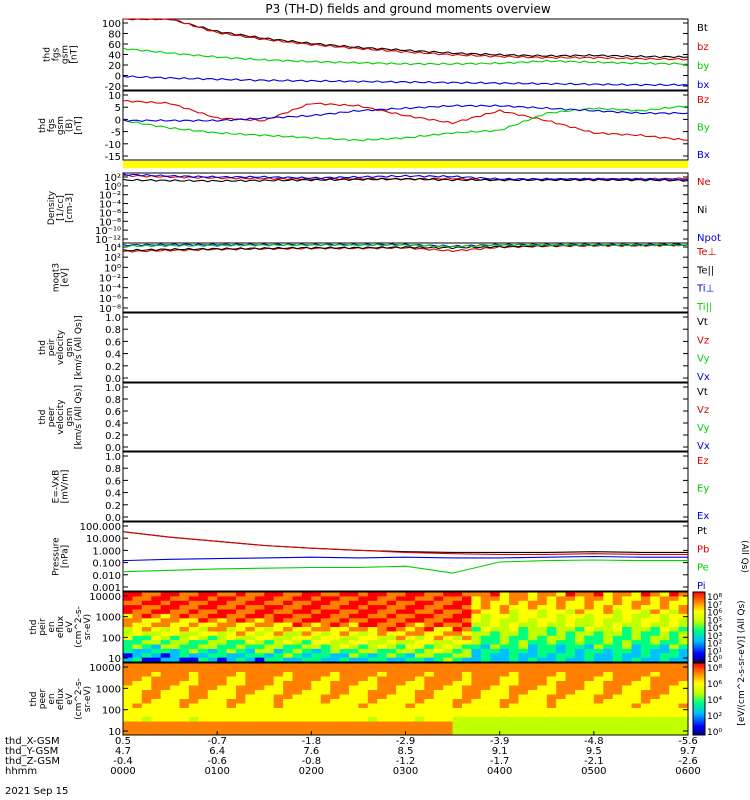  Describe the element at coordinates (405, 39) in the screenshot. I see `series-bz` at that location.